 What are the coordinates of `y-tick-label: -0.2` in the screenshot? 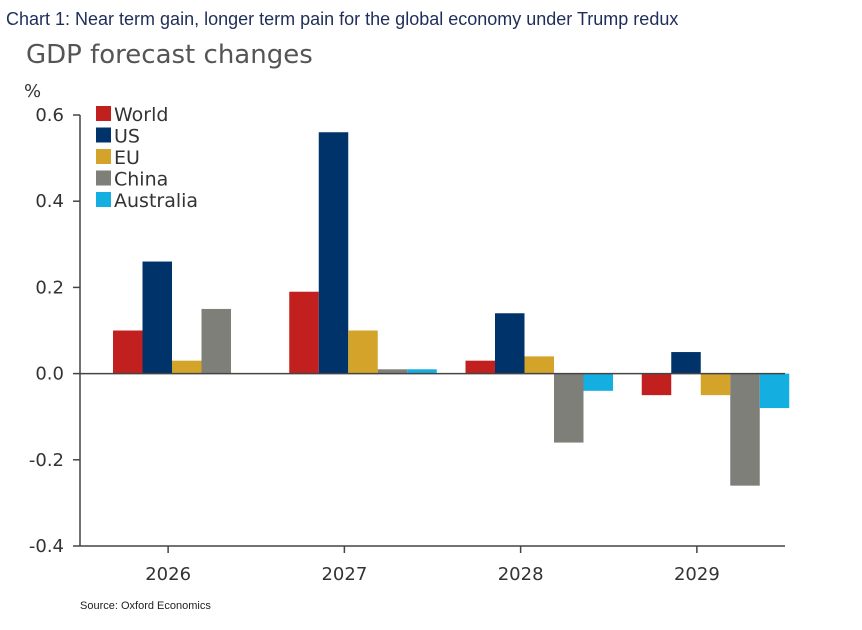 It's located at (46, 460).